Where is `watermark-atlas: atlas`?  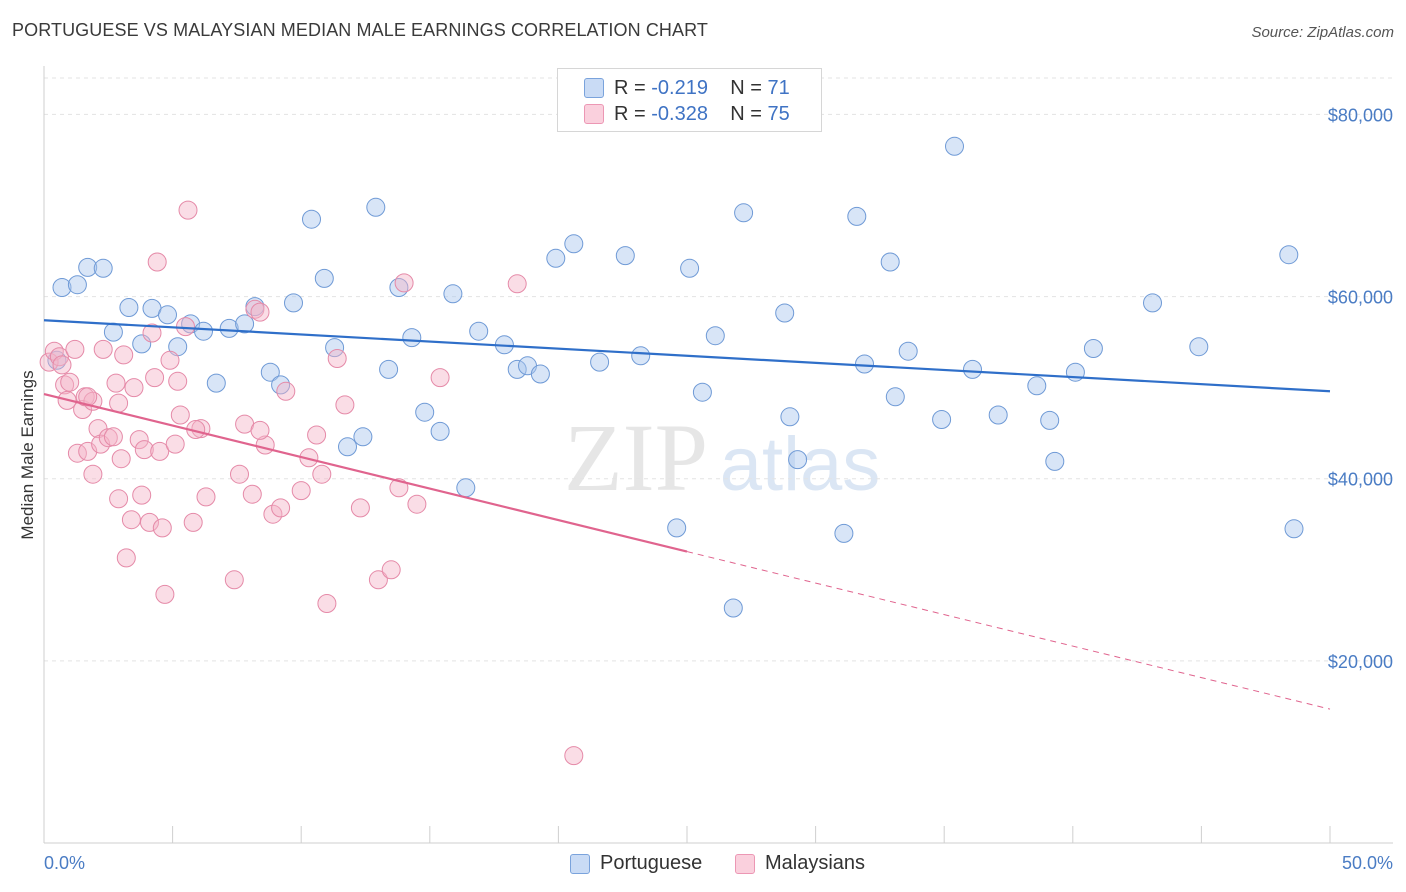 watermark-atlas: atlas is located at coordinates (800, 464).